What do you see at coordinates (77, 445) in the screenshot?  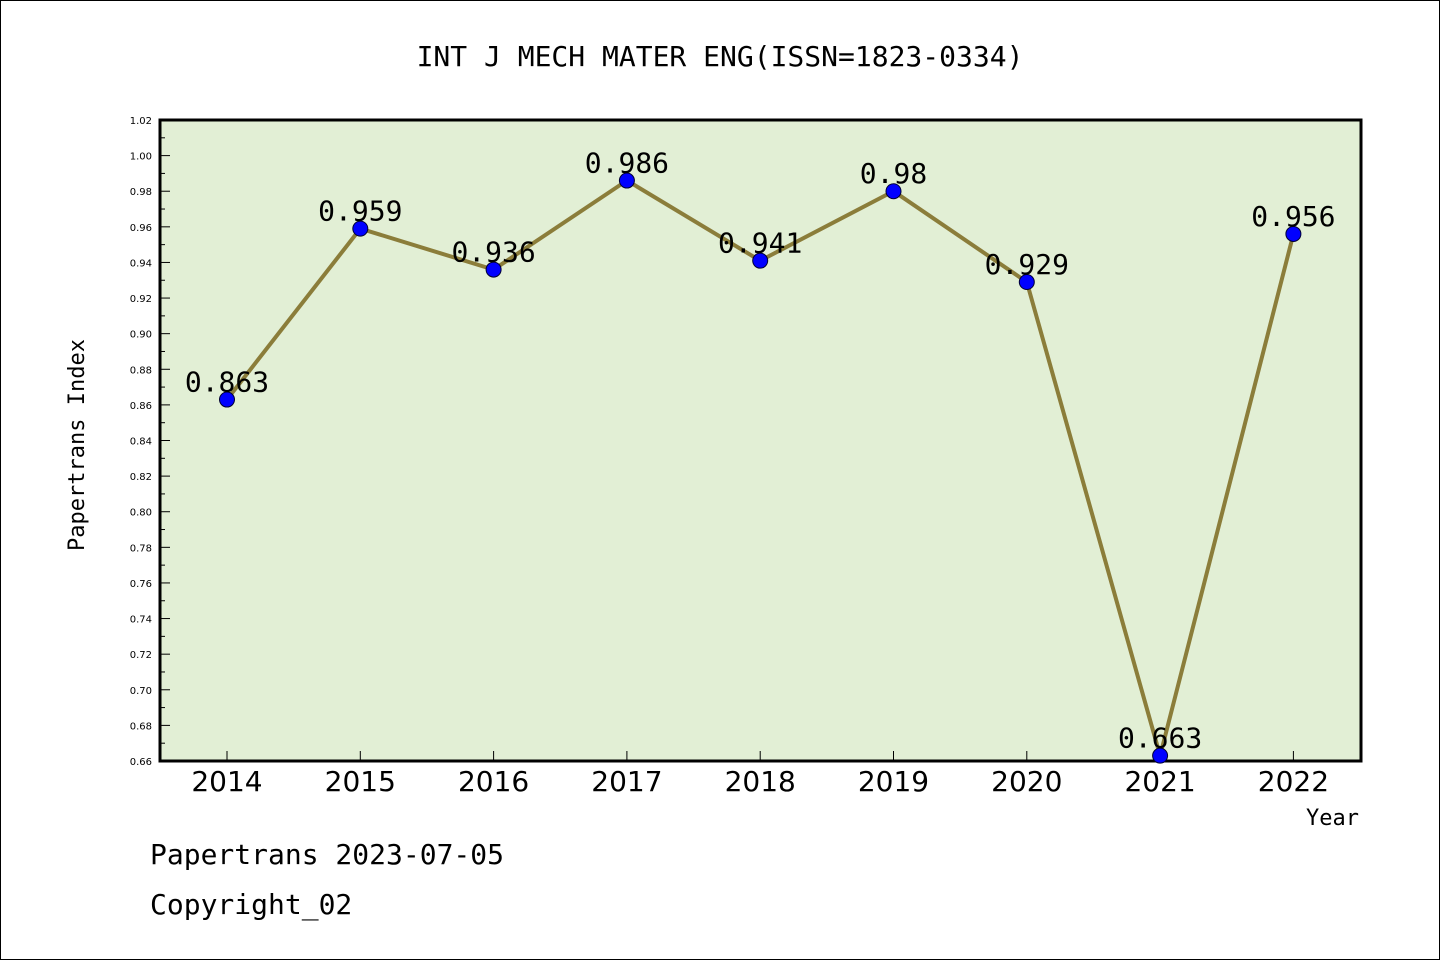 I see `y-axis-title: Papertrans Index` at bounding box center [77, 445].